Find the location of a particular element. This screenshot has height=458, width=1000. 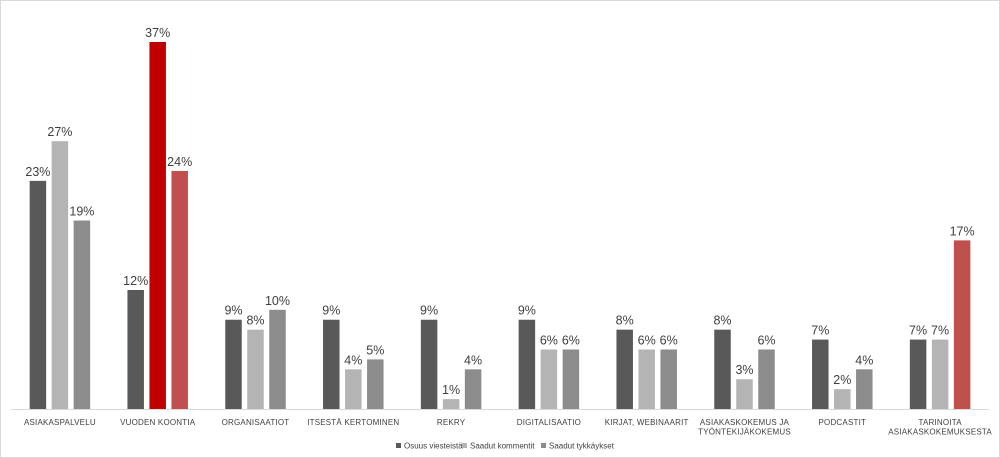

category-label: ORGANISAATIOT is located at coordinates (256, 422).